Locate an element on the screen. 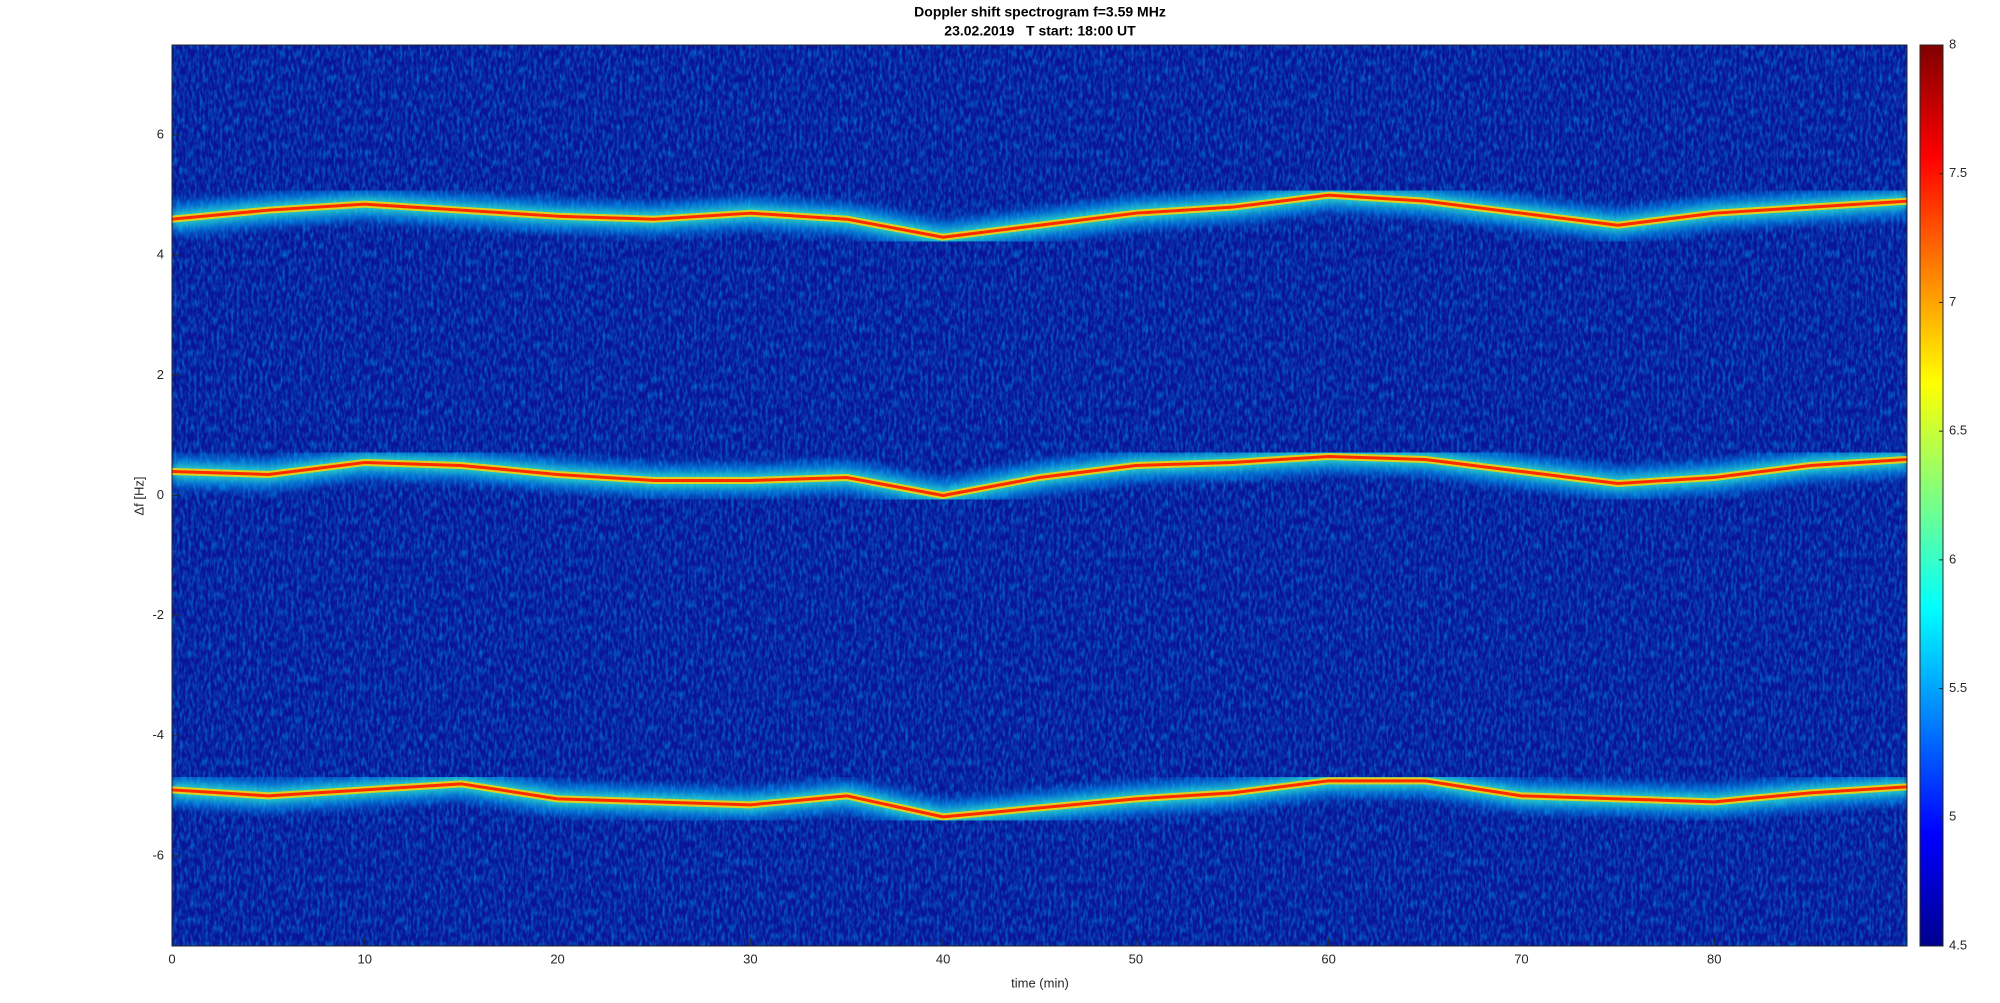 This screenshot has height=1003, width=2000. y-tick-label: 0 is located at coordinates (160, 494).